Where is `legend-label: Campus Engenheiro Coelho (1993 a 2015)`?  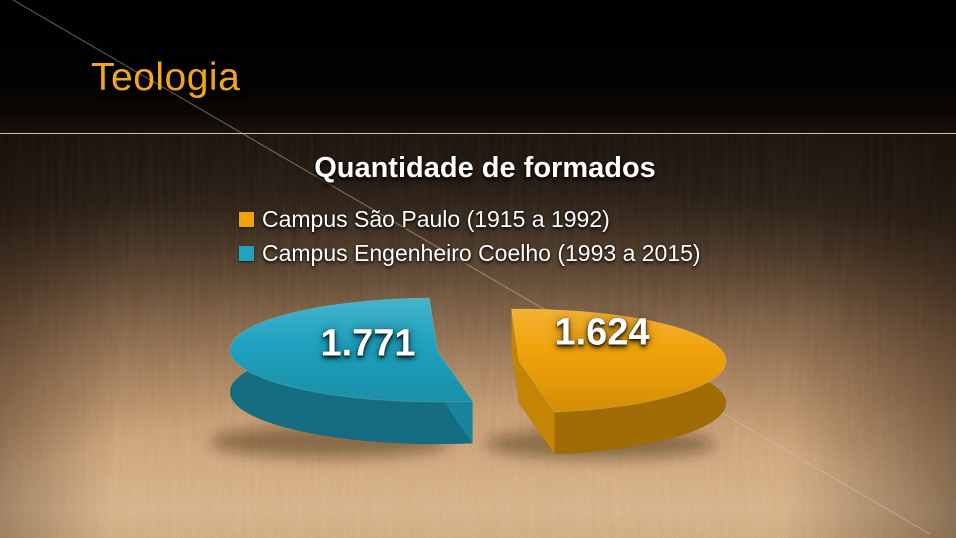
legend-label: Campus Engenheiro Coelho (1993 a 2015) is located at coordinates (481, 252).